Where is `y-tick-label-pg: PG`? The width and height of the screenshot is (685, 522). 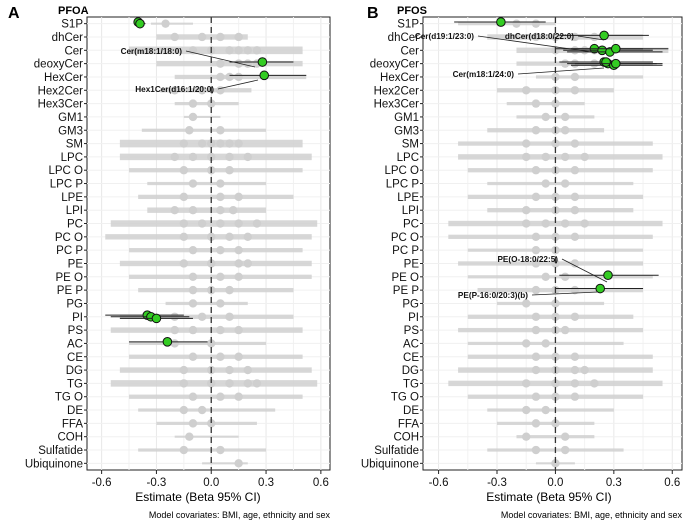
y-tick-label-pg: PG is located at coordinates (74, 304).